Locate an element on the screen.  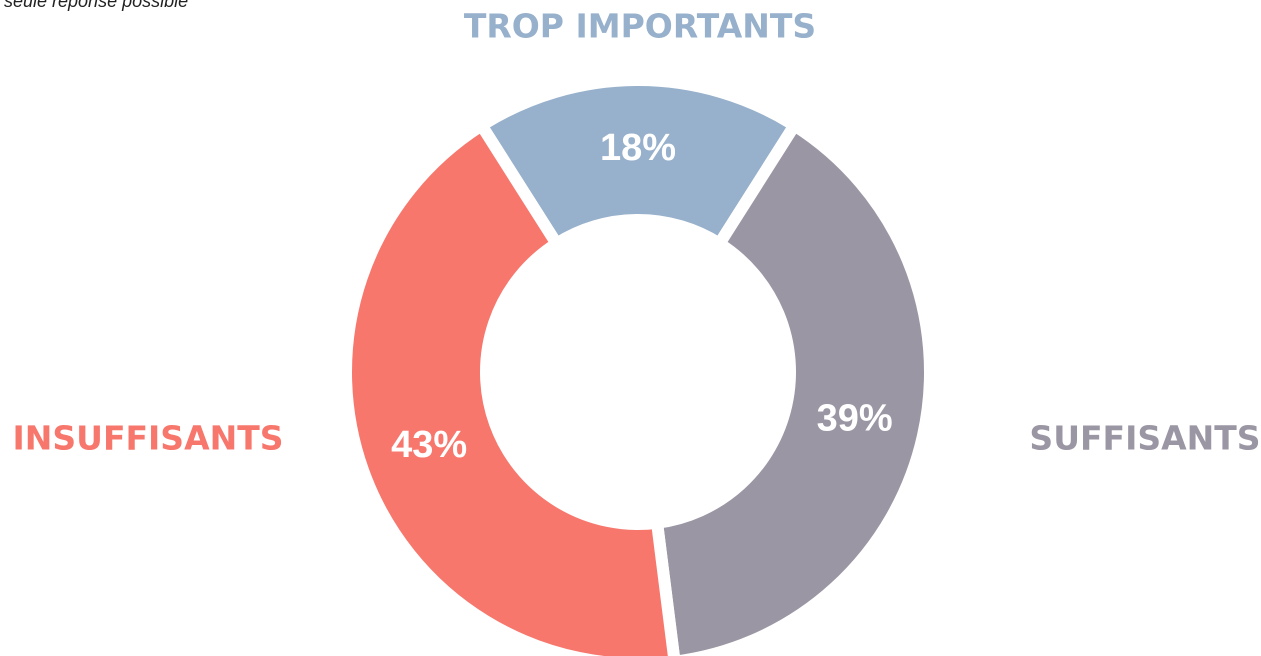
donut-segment is located at coordinates (638, 163).